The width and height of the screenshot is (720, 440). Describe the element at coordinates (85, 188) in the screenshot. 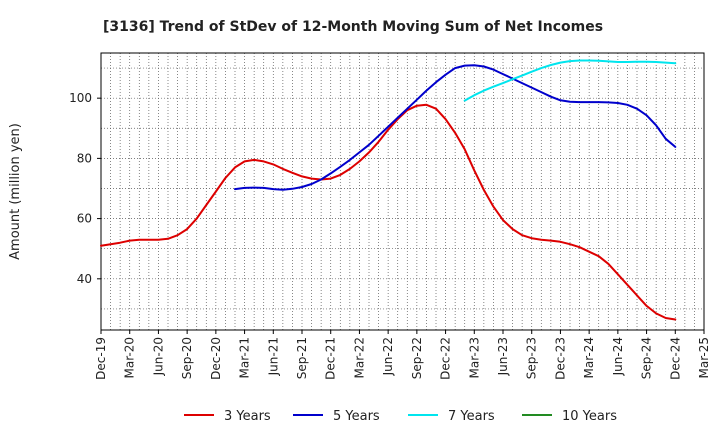

I see `y-axis-ticks: 40 60 80 100` at that location.